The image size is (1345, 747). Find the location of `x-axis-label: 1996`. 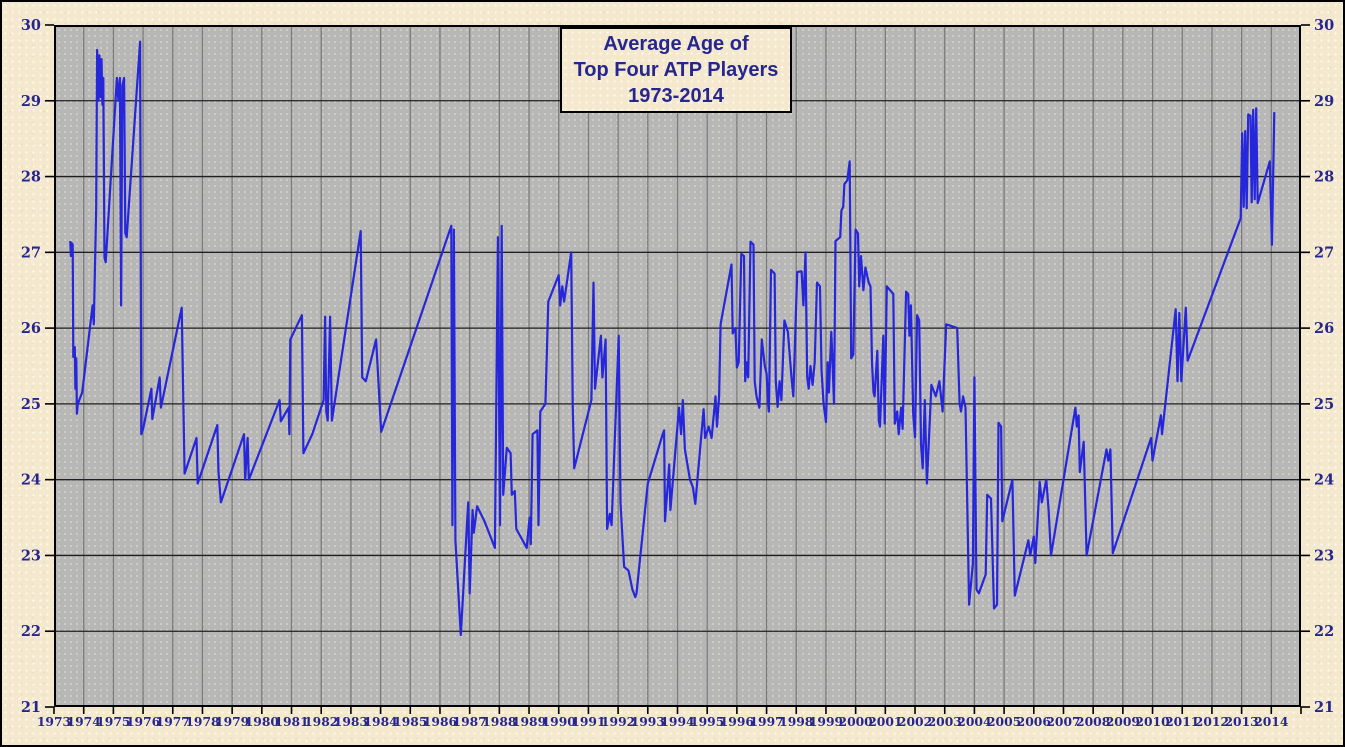

x-axis-label: 1996 is located at coordinates (737, 721).